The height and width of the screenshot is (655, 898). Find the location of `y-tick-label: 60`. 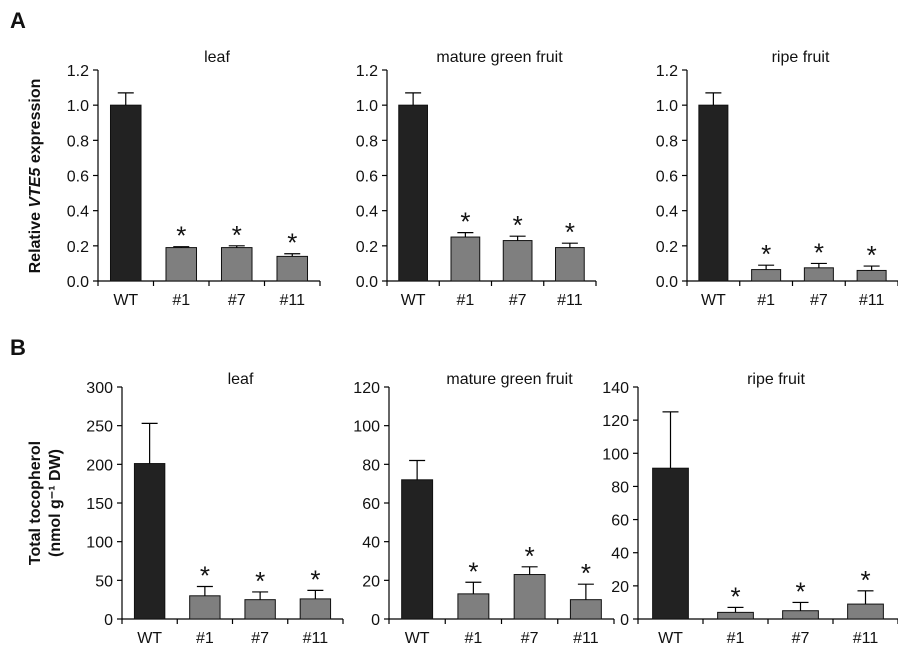

y-tick-label: 60 is located at coordinates (371, 504).